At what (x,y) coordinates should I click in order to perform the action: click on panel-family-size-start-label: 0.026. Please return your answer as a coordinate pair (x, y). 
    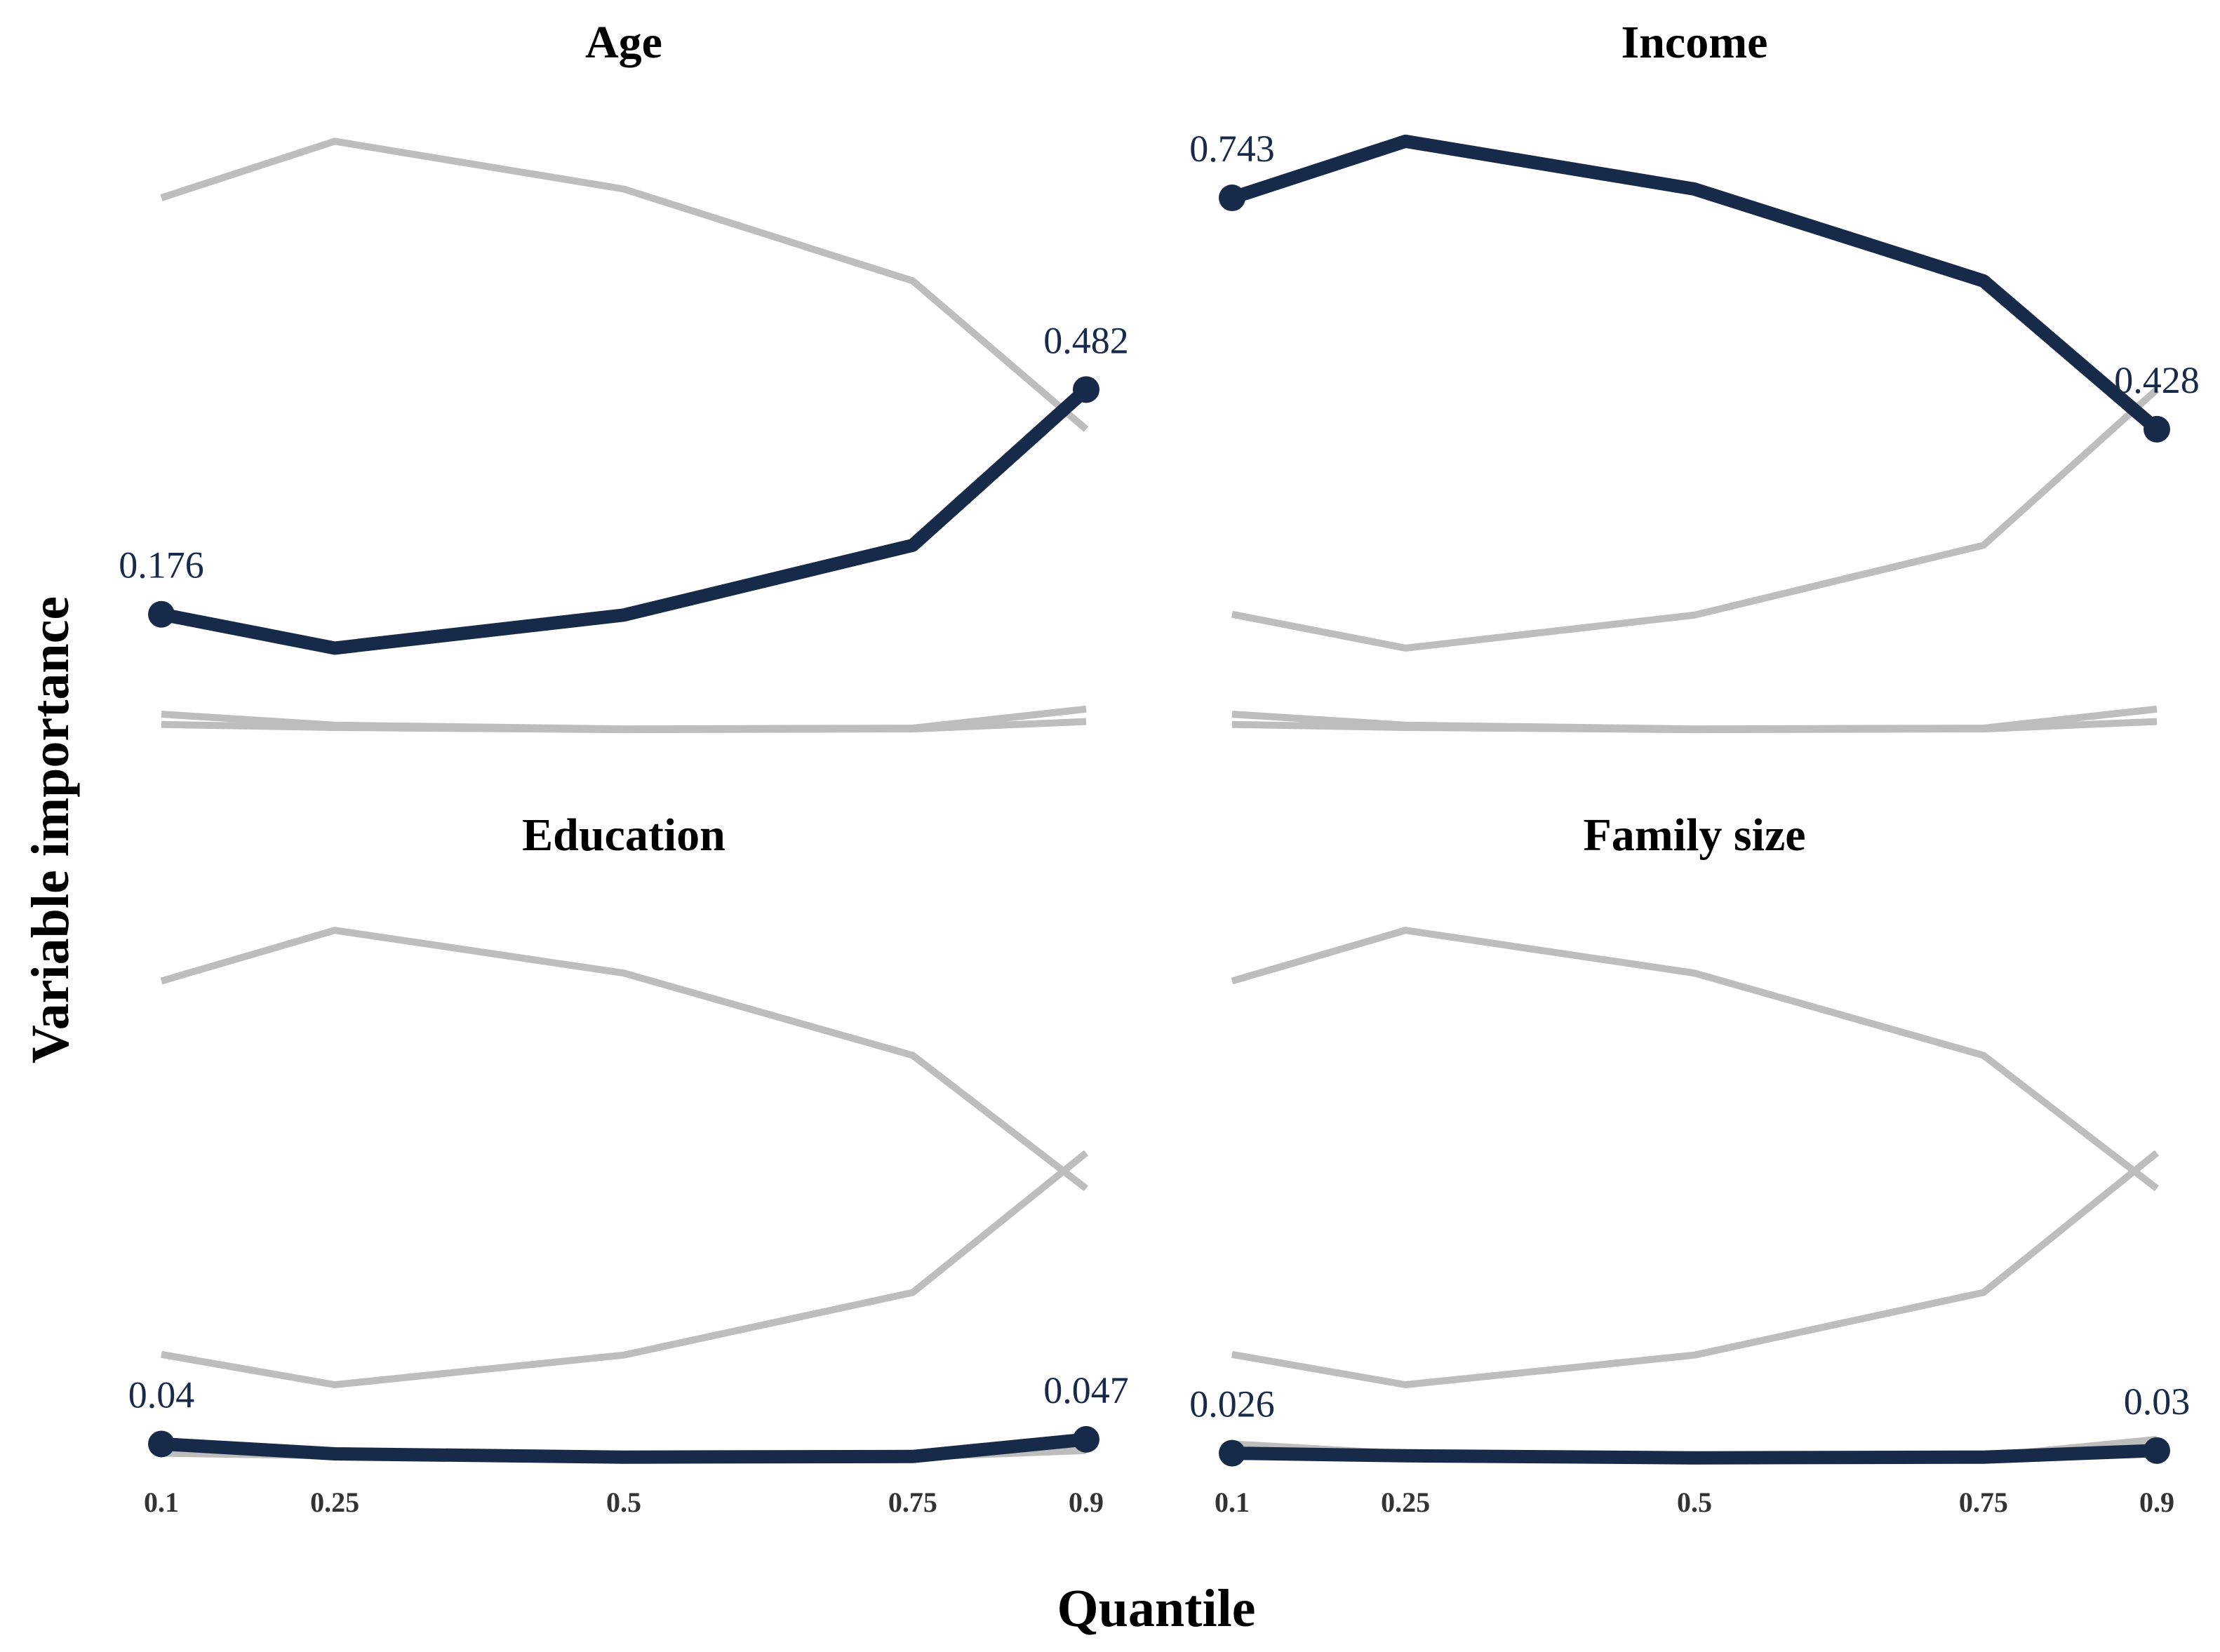
    Looking at the image, I should click on (1232, 1404).